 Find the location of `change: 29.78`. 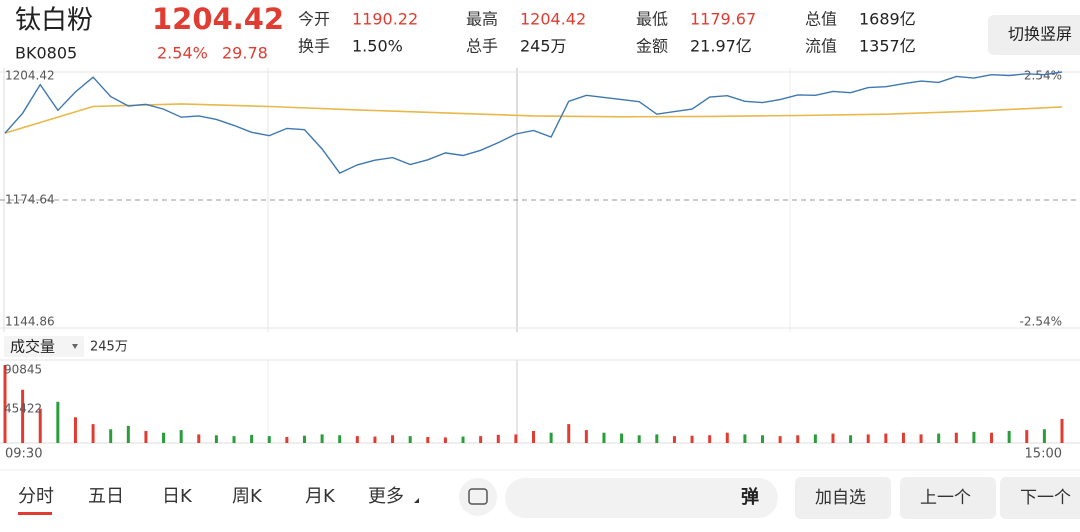

change: 29.78 is located at coordinates (245, 53).